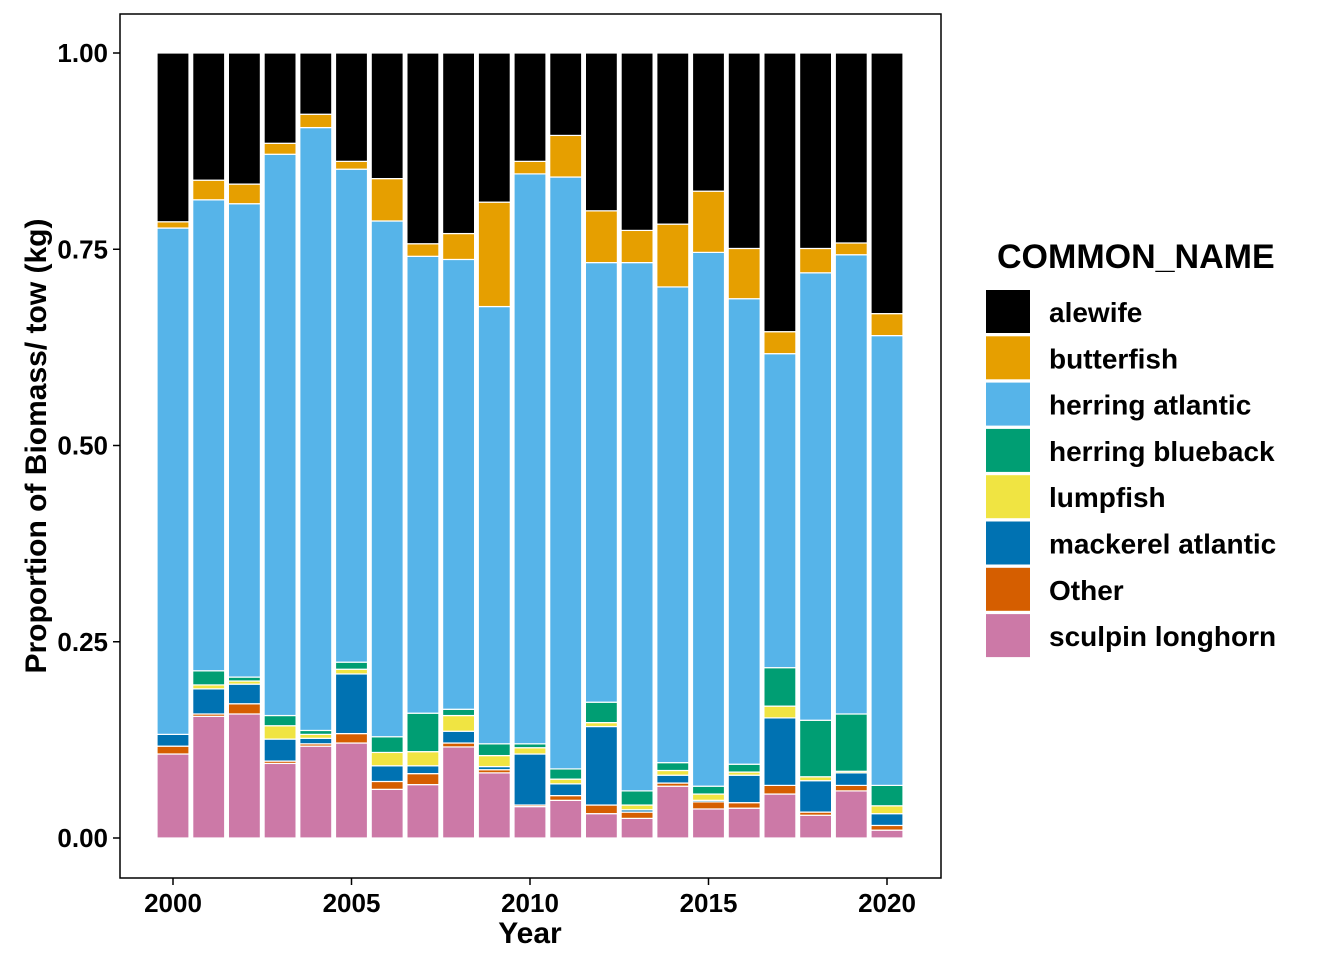  Describe the element at coordinates (780, 789) in the screenshot. I see `bar-segment-other-2017` at that location.